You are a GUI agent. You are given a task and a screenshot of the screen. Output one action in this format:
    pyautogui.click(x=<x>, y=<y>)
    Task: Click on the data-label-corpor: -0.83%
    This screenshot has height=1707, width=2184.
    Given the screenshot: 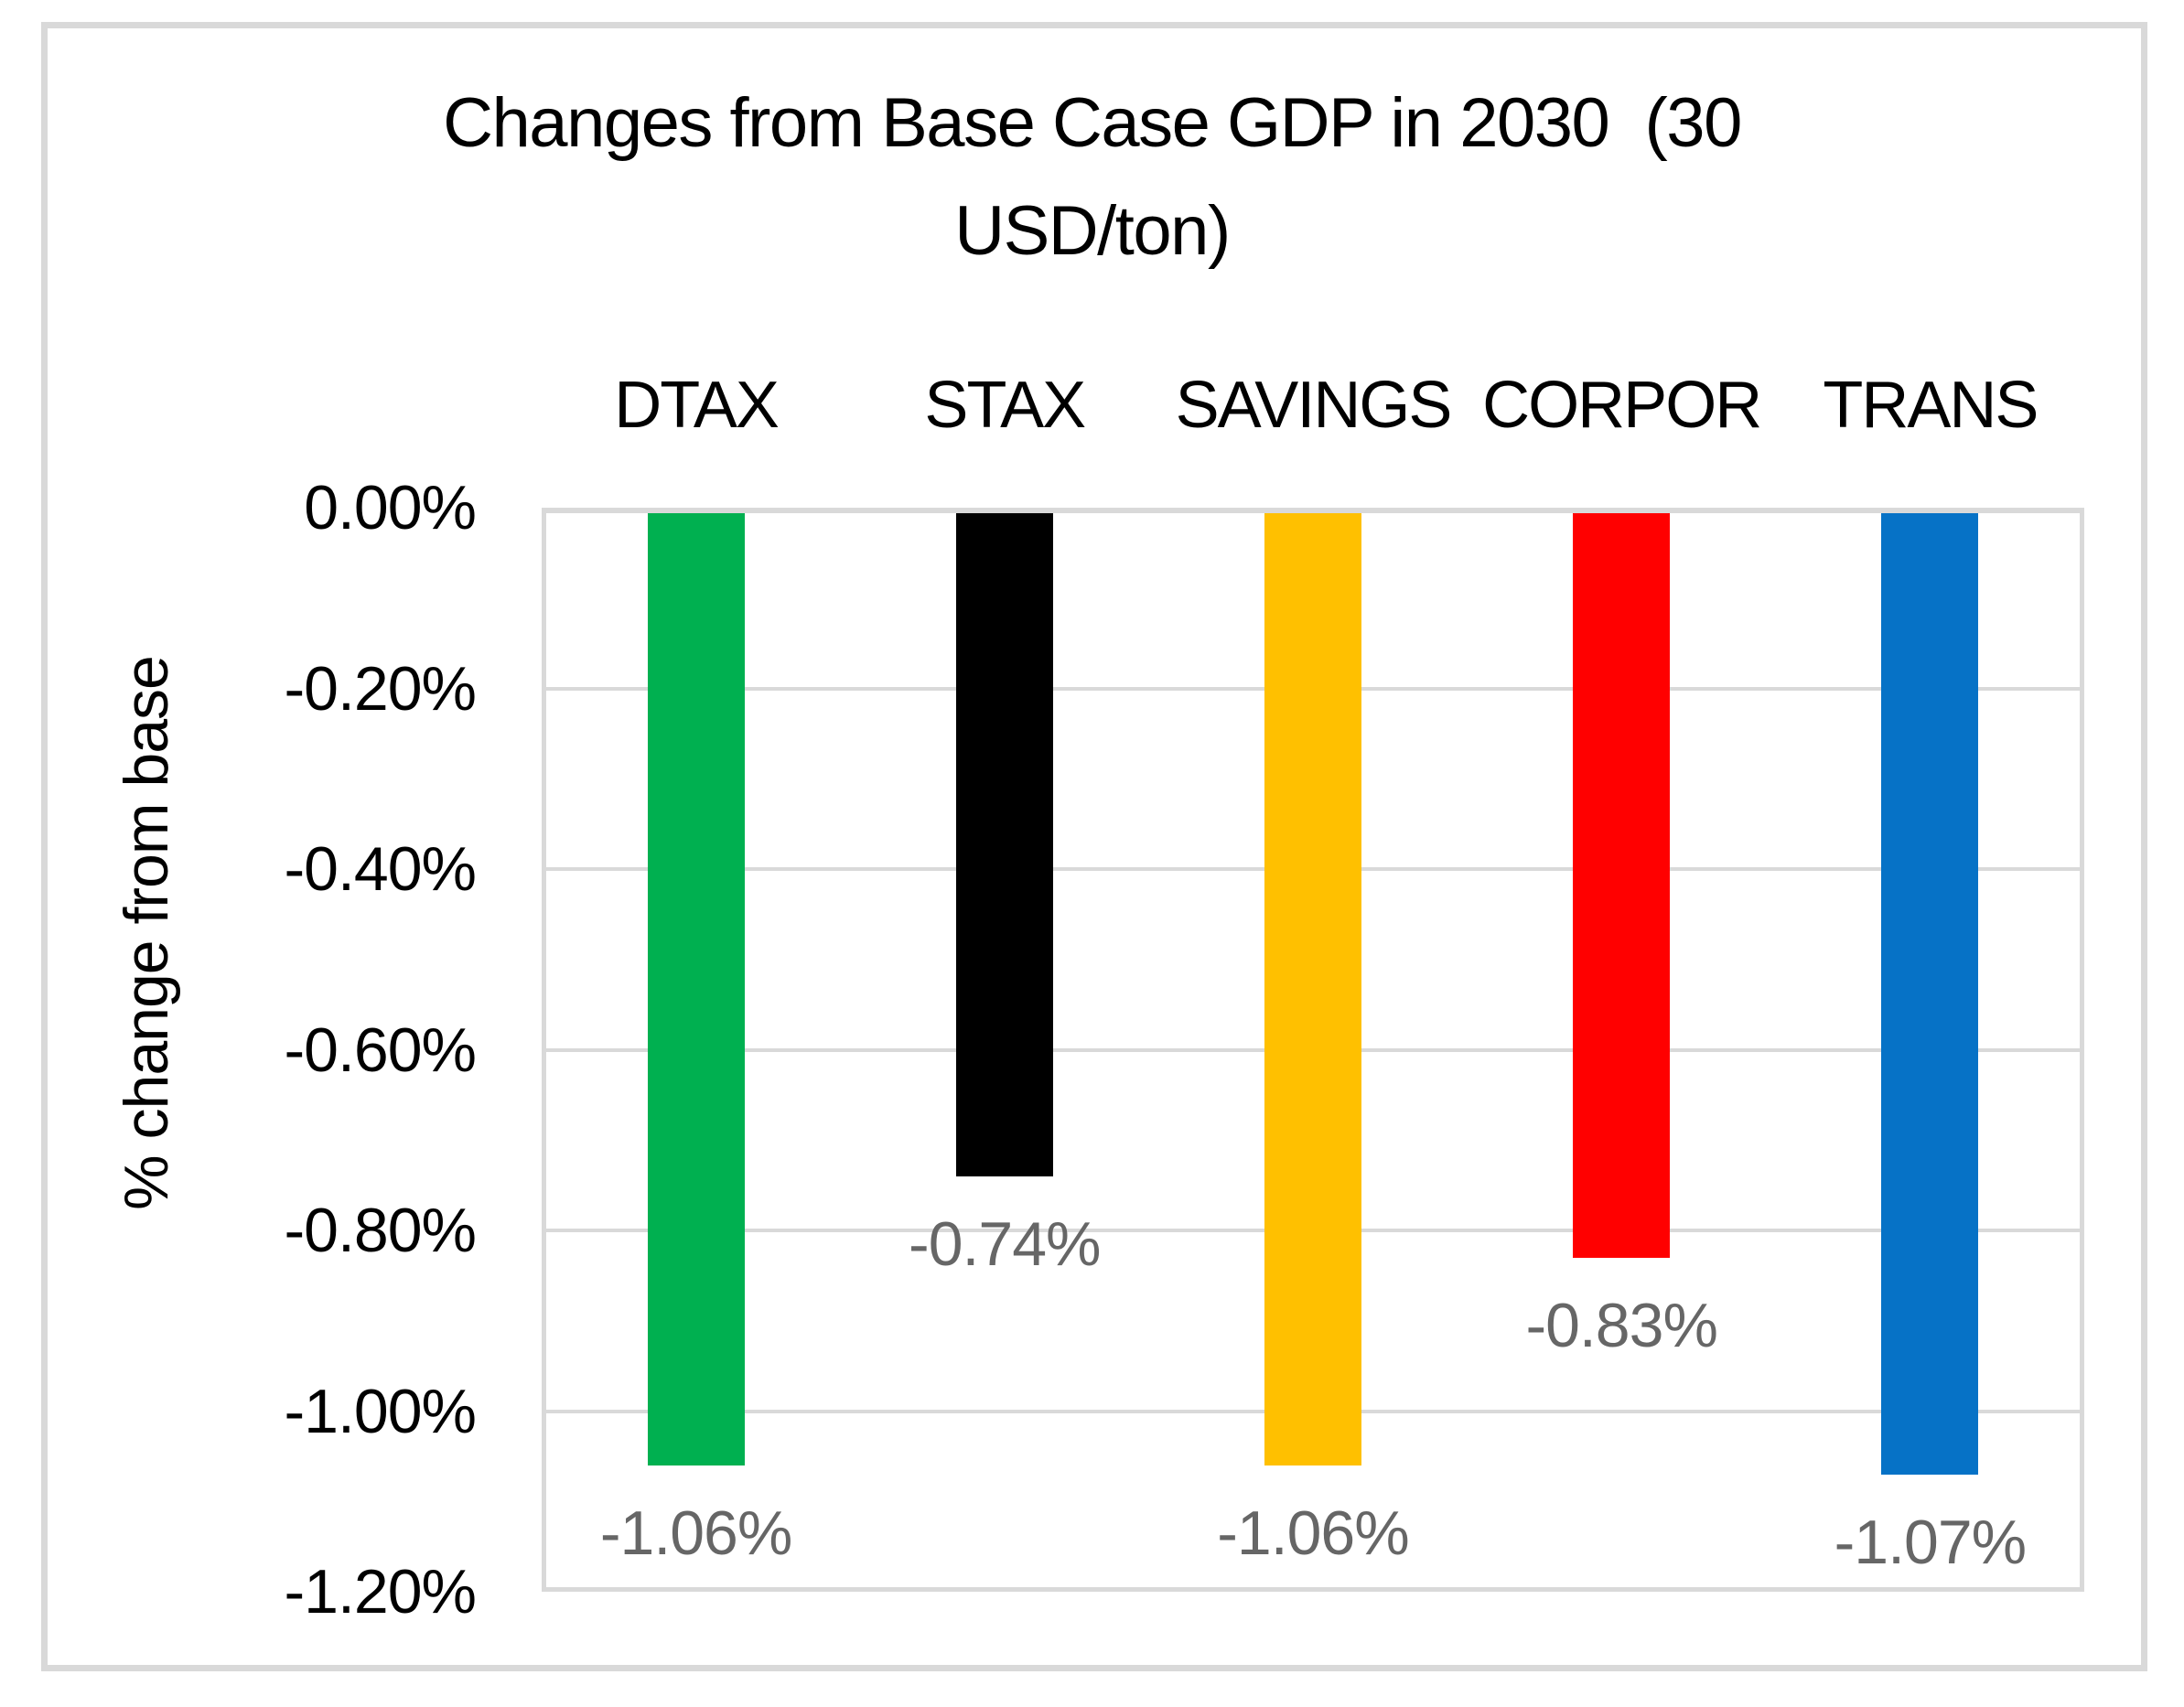 What is the action you would take?
    pyautogui.click(x=1621, y=1325)
    